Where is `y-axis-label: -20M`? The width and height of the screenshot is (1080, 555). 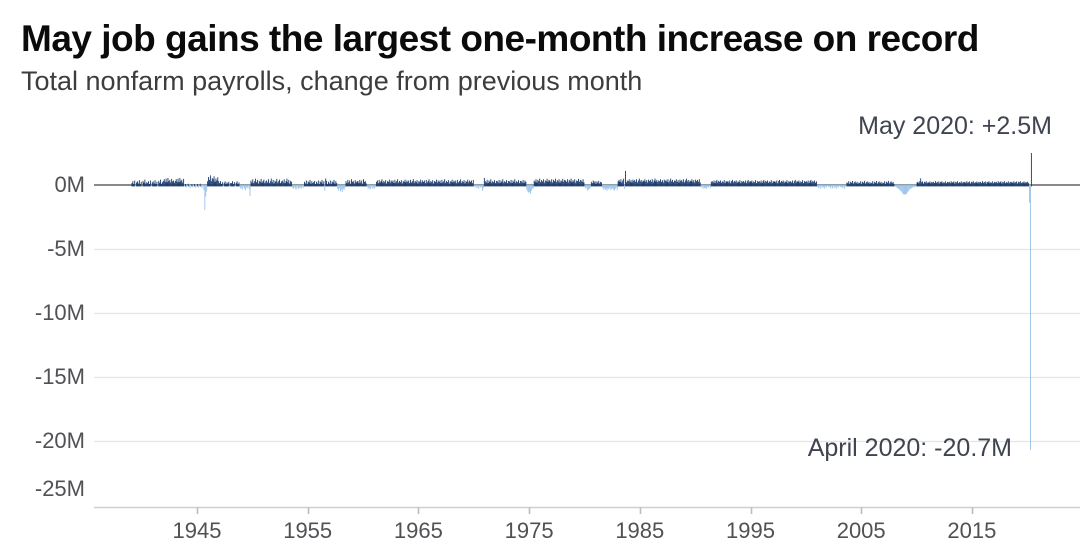 y-axis-label: -20M is located at coordinates (59, 440).